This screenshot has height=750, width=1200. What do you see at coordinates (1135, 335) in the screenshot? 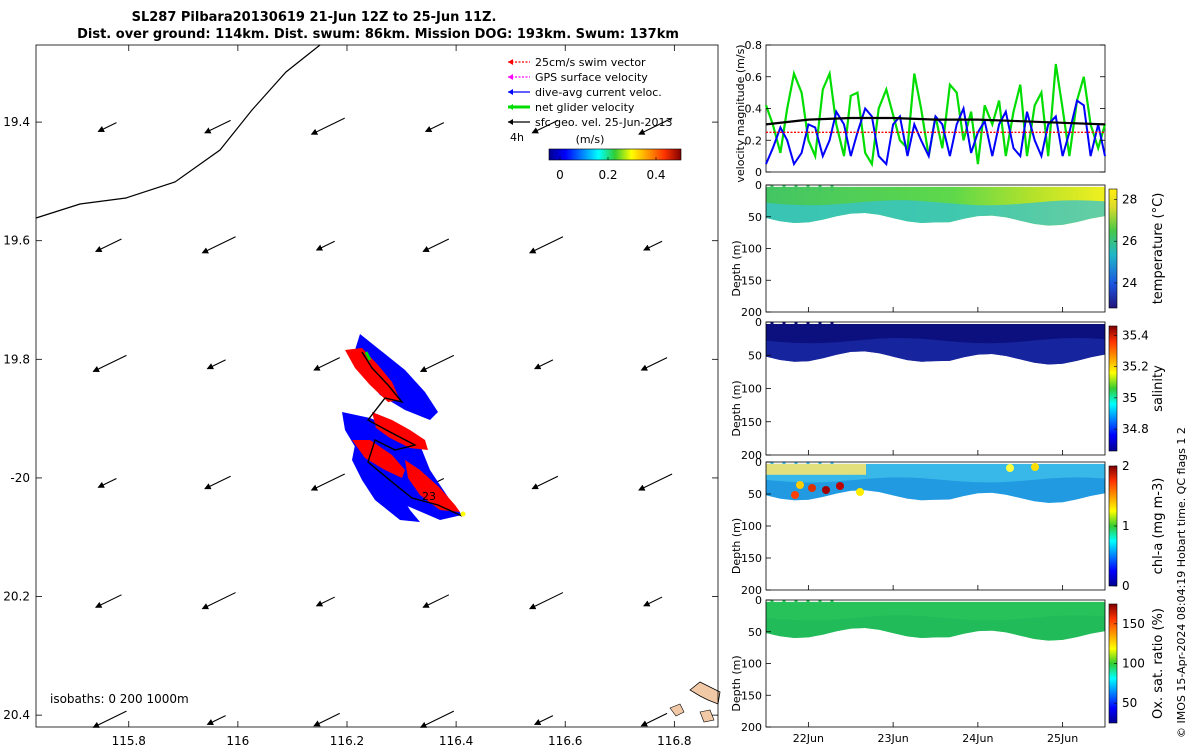
I see `section-colorbar-tick-label: 35.4` at bounding box center [1135, 335].